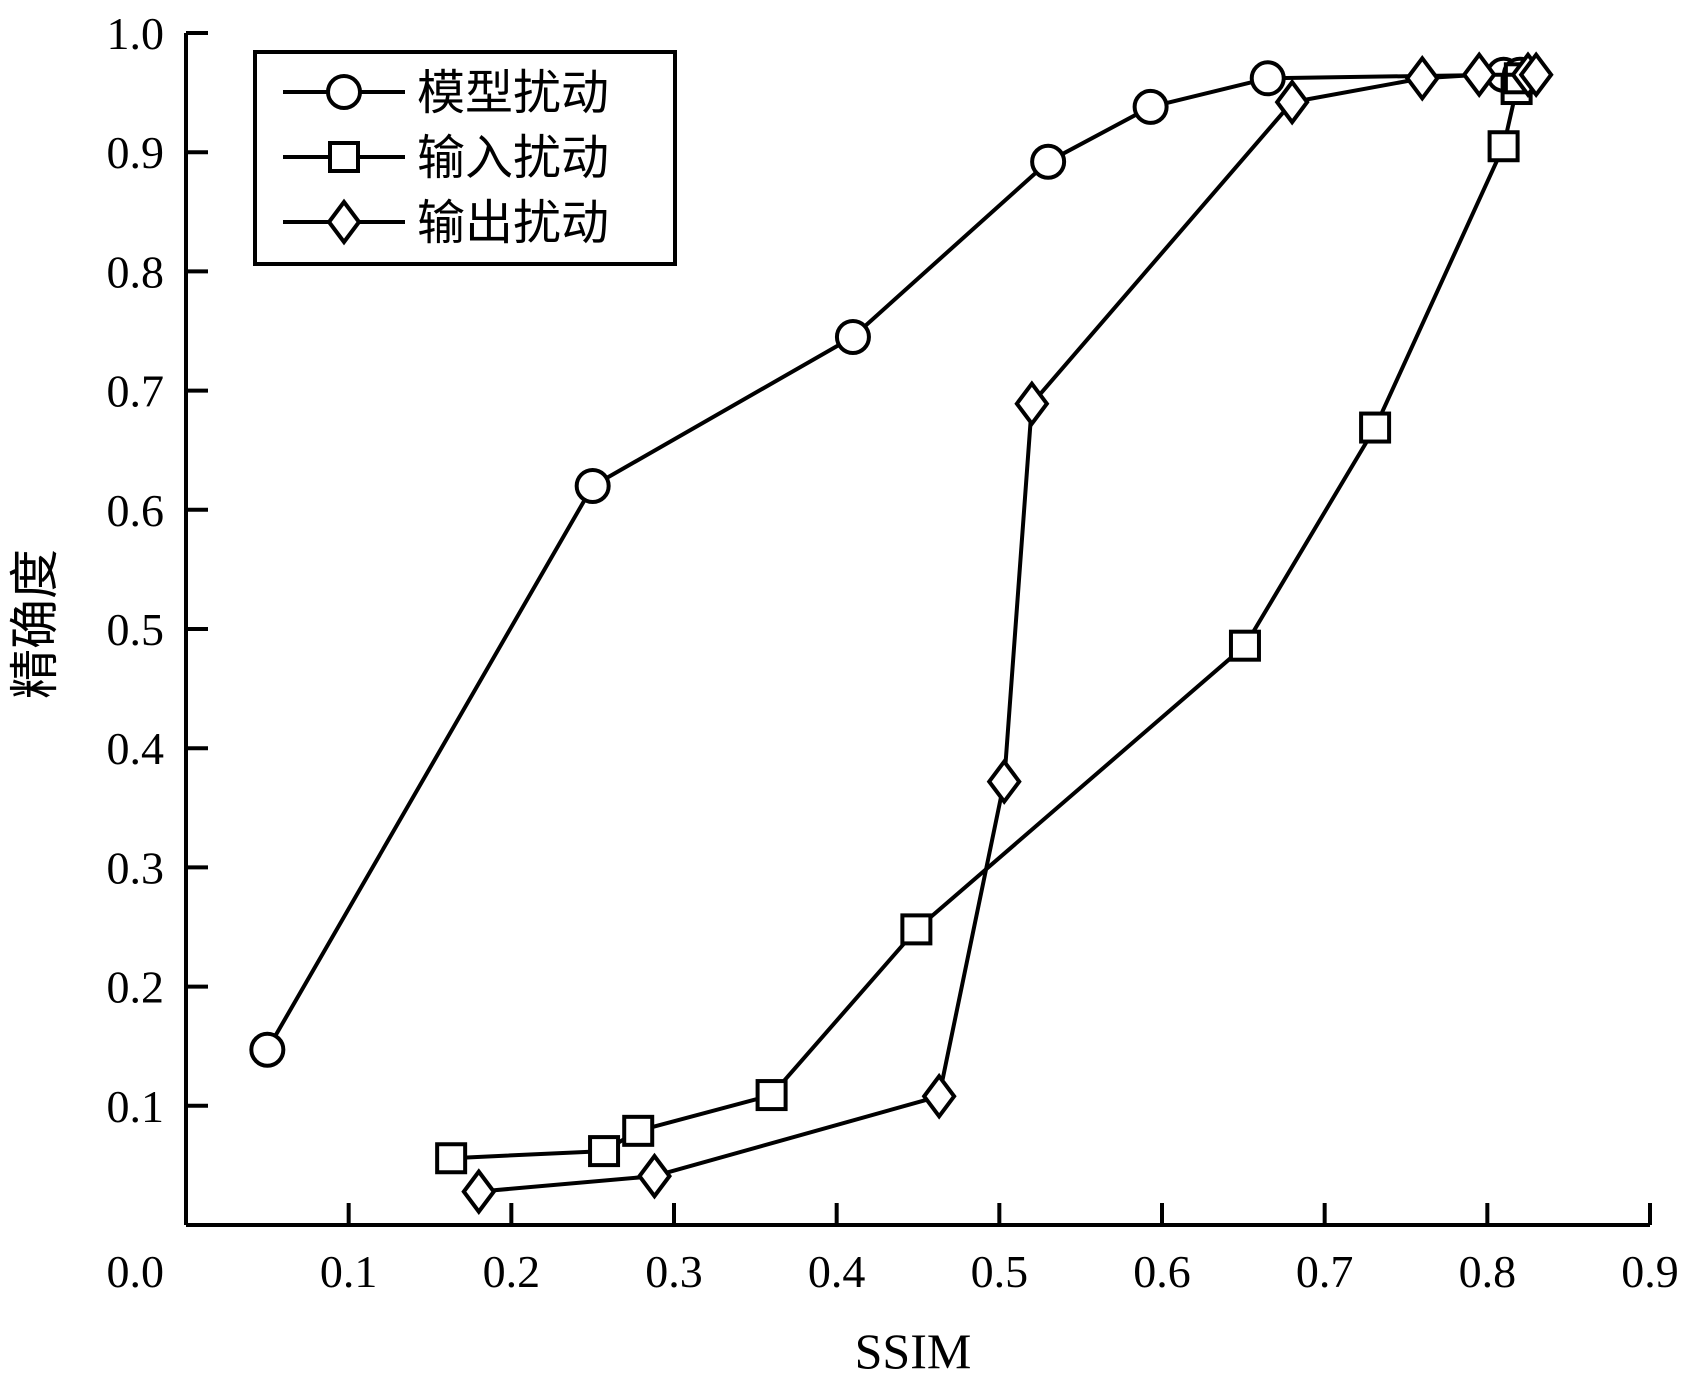 The image size is (1688, 1379). Describe the element at coordinates (913, 1351) in the screenshot. I see `x-axis-title: SSIM` at that location.